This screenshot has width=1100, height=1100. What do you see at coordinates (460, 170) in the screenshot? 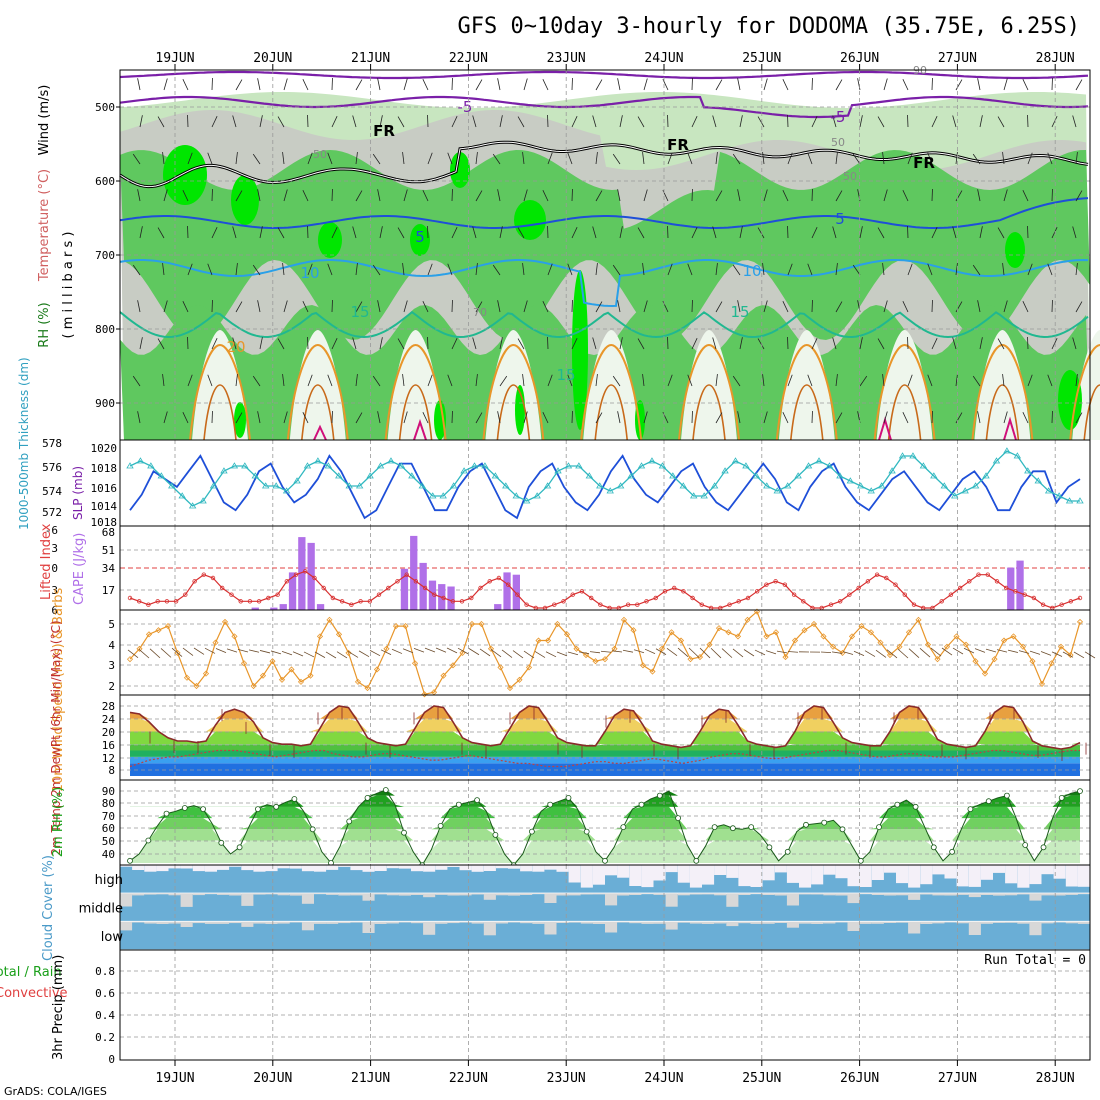
I see `rh-saturated` at bounding box center [460, 170].